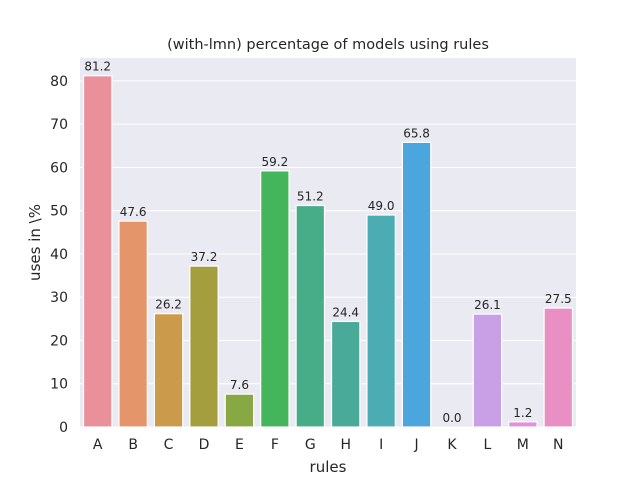 Image resolution: width=640 pixels, height=480 pixels. What do you see at coordinates (416, 284) in the screenshot?
I see `bar-J` at bounding box center [416, 284].